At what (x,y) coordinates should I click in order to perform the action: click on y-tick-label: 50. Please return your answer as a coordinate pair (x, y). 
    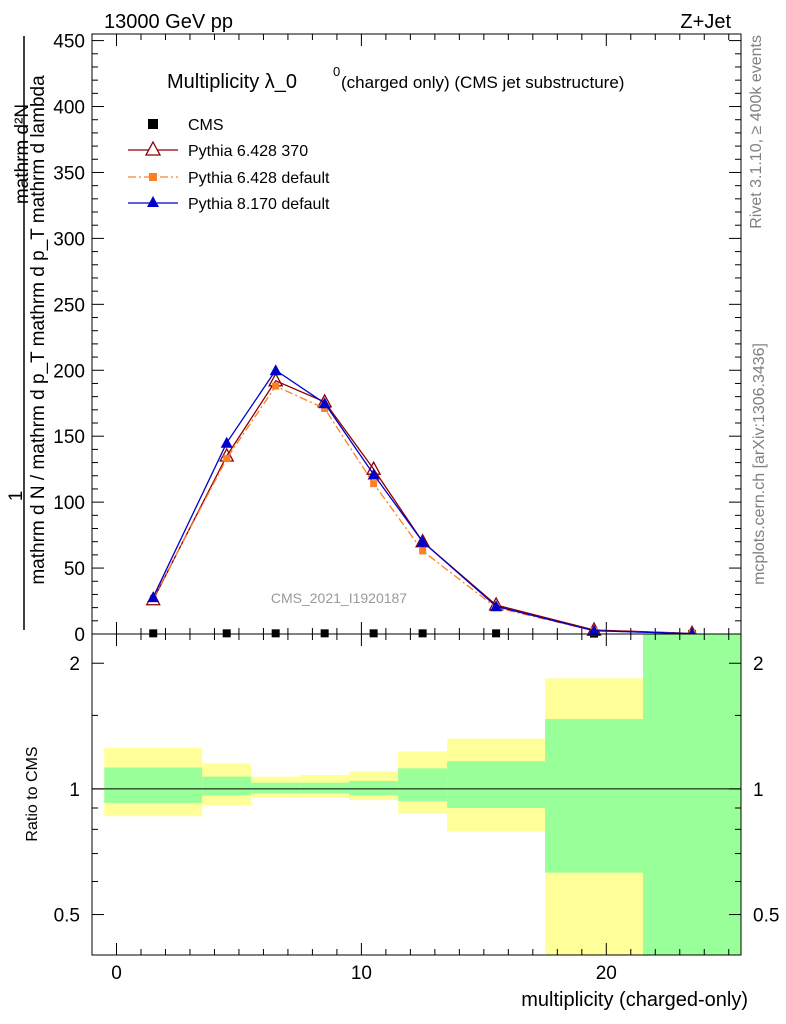
    Looking at the image, I should click on (74, 569).